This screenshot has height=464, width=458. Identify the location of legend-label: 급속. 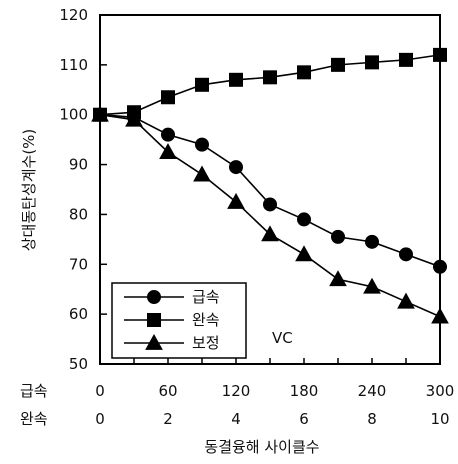
(206, 297).